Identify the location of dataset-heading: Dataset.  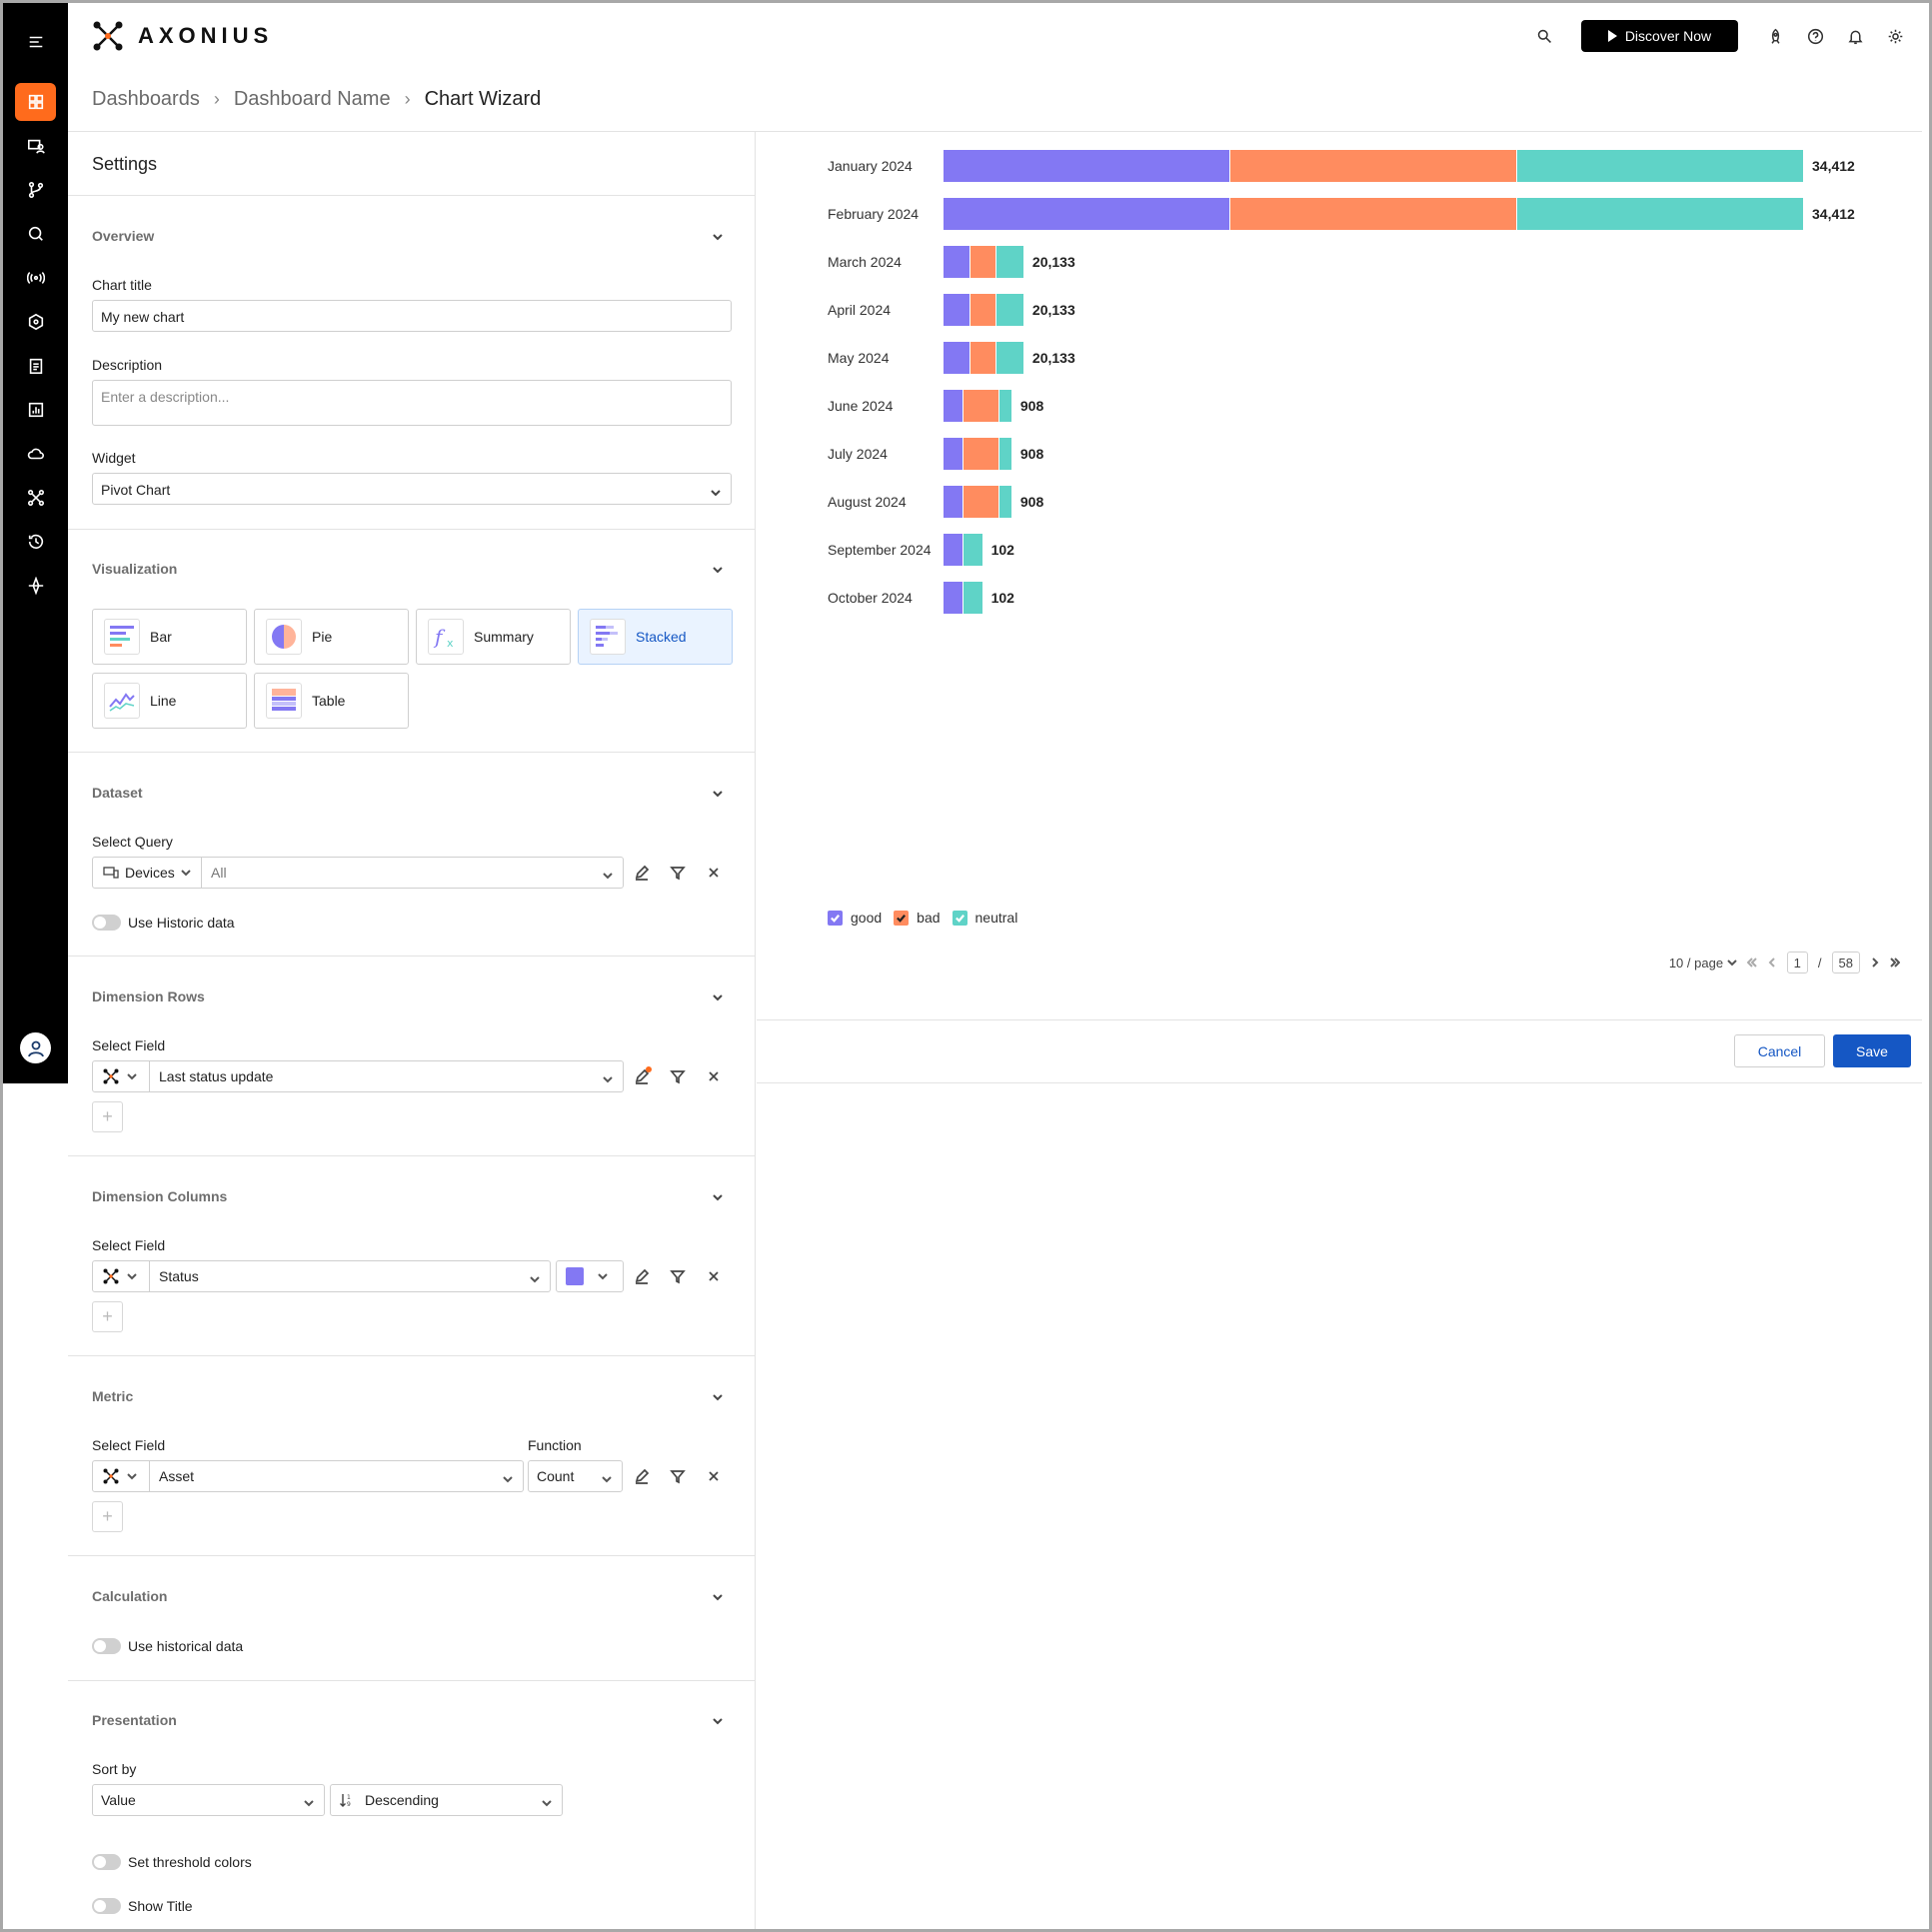
(117, 793).